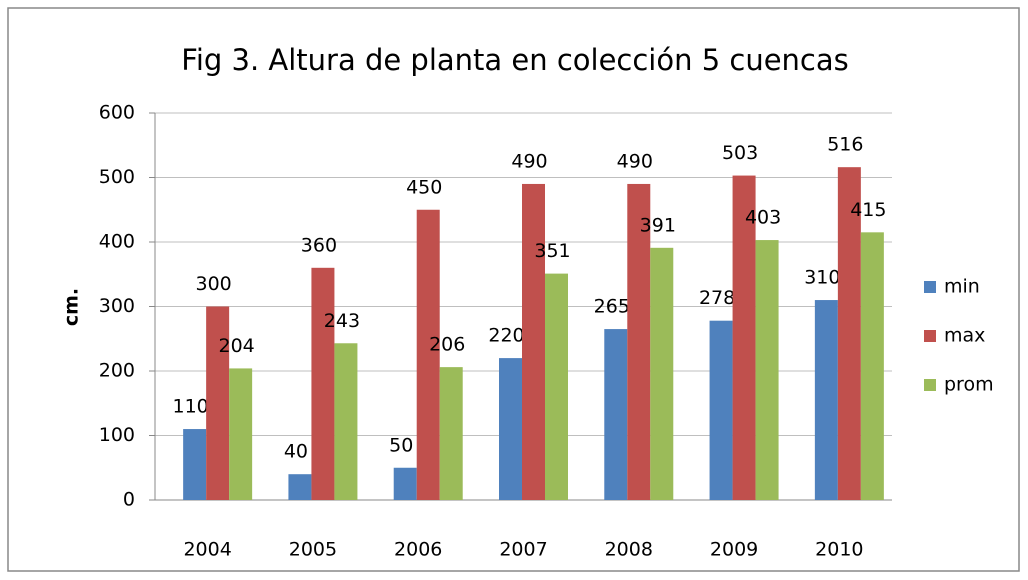  What do you see at coordinates (763, 218) in the screenshot?
I see `data-label: 403` at bounding box center [763, 218].